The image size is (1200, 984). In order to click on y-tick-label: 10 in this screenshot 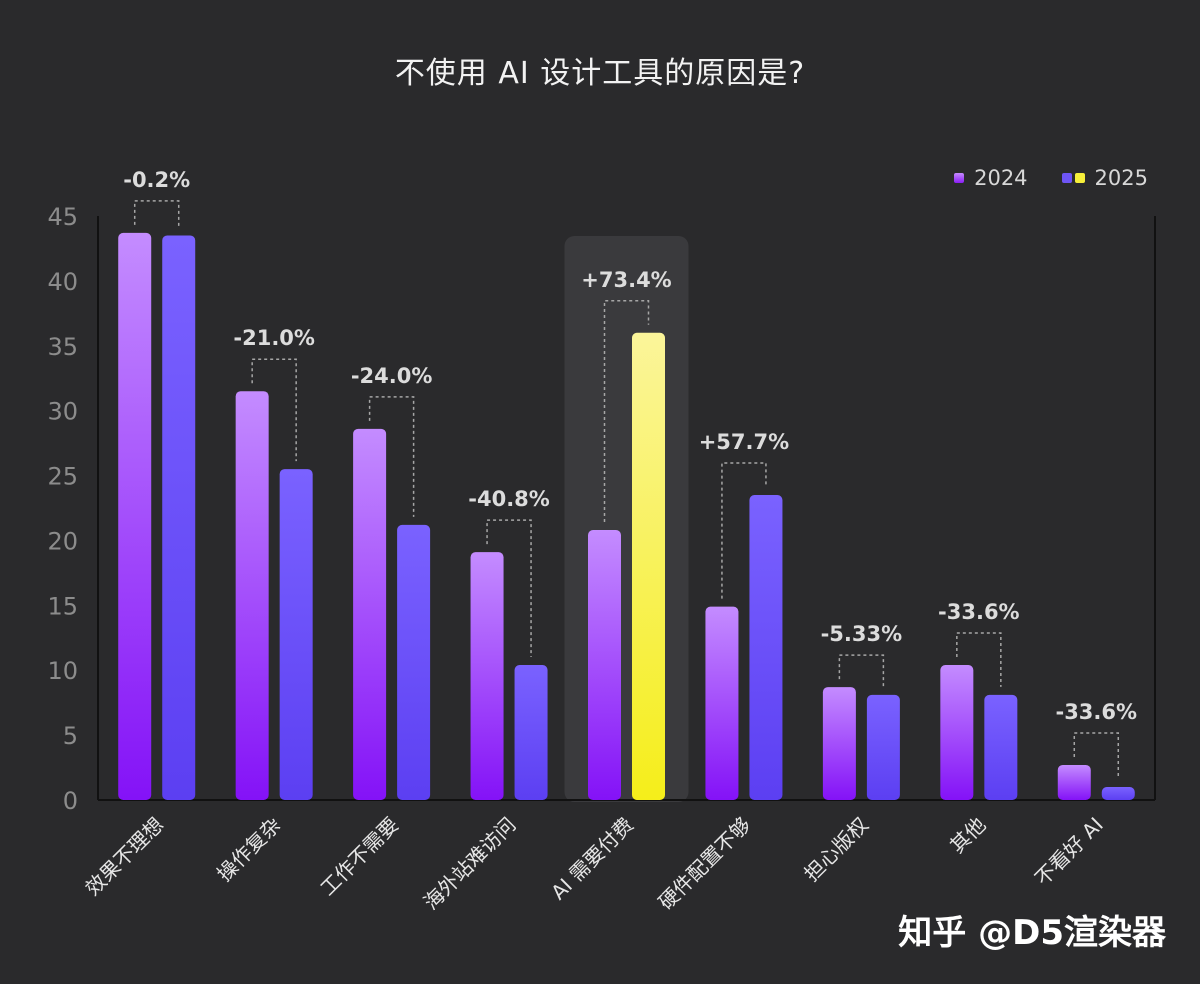, I will do `click(62, 671)`.